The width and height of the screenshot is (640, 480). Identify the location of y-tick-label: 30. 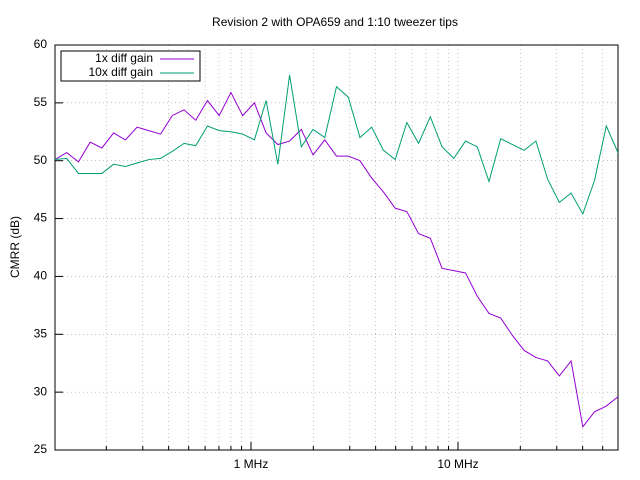
(41, 391).